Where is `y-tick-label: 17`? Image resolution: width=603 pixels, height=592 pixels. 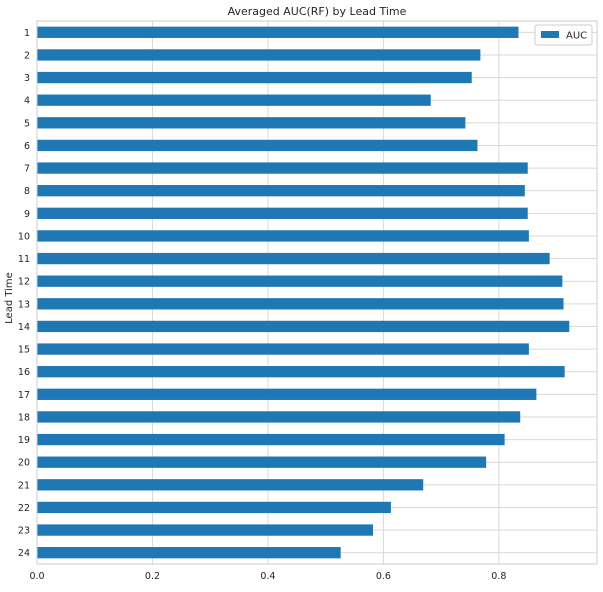 y-tick-label: 17 is located at coordinates (24, 395).